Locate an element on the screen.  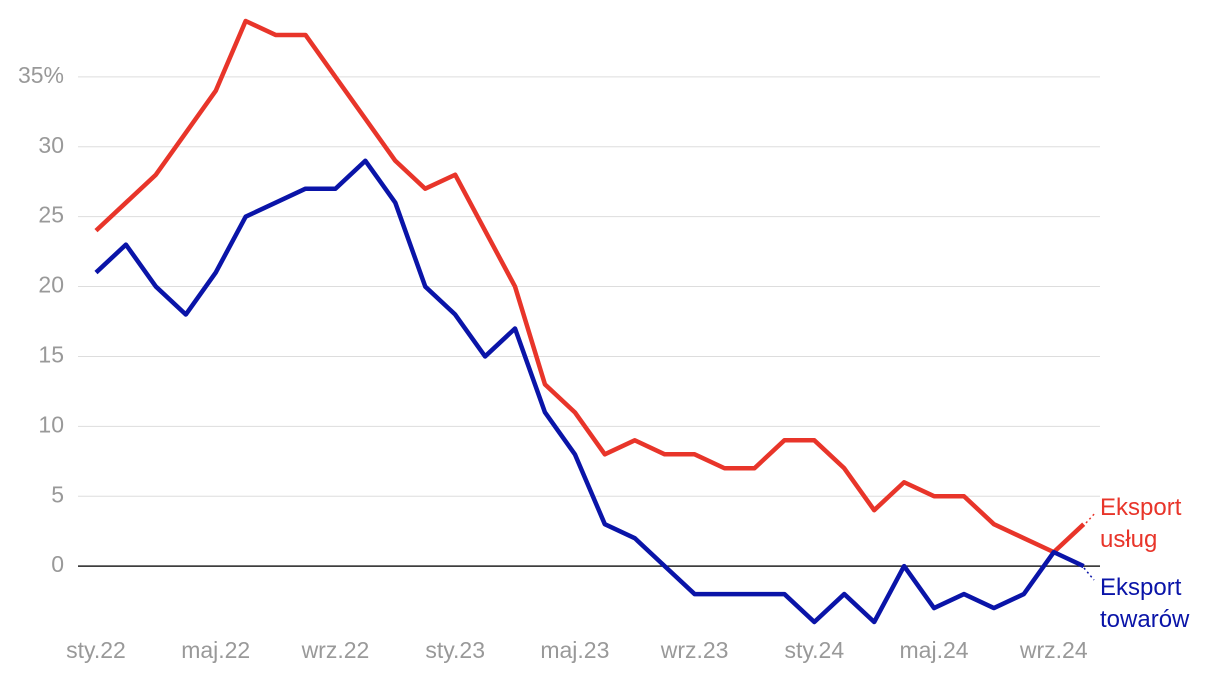
x-tick-label: maj.23 is located at coordinates (574, 650).